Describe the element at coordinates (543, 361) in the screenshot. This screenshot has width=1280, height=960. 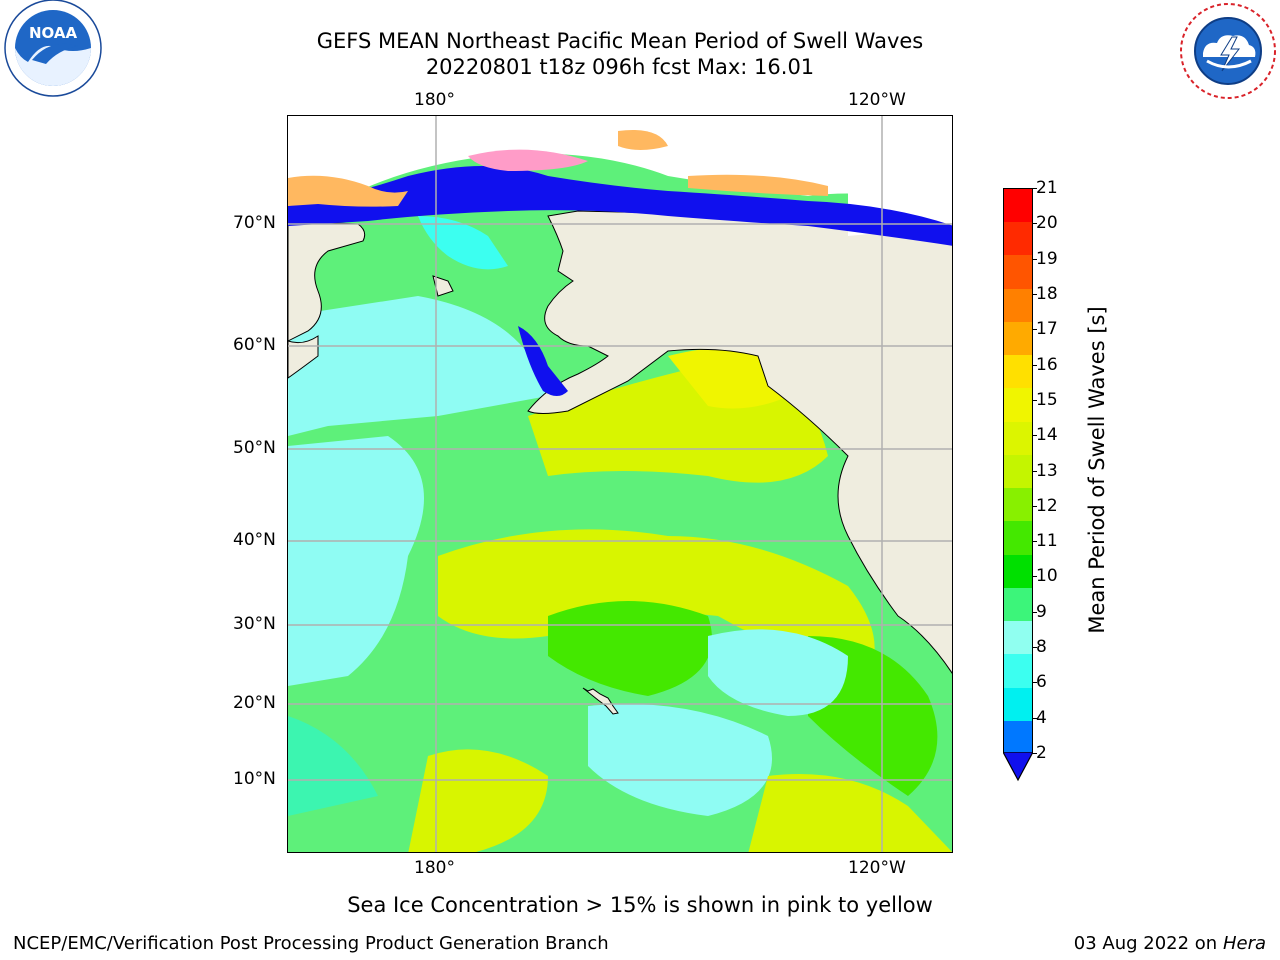
I see `sea-ice-blue-bristol` at that location.